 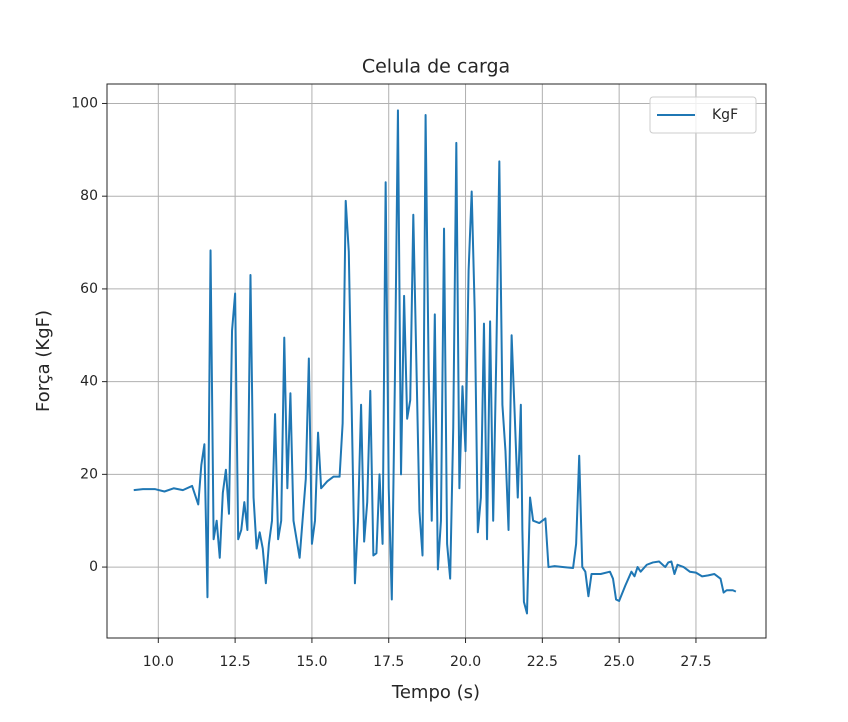 I want to click on y-tick-label: 100, so click(x=84, y=103).